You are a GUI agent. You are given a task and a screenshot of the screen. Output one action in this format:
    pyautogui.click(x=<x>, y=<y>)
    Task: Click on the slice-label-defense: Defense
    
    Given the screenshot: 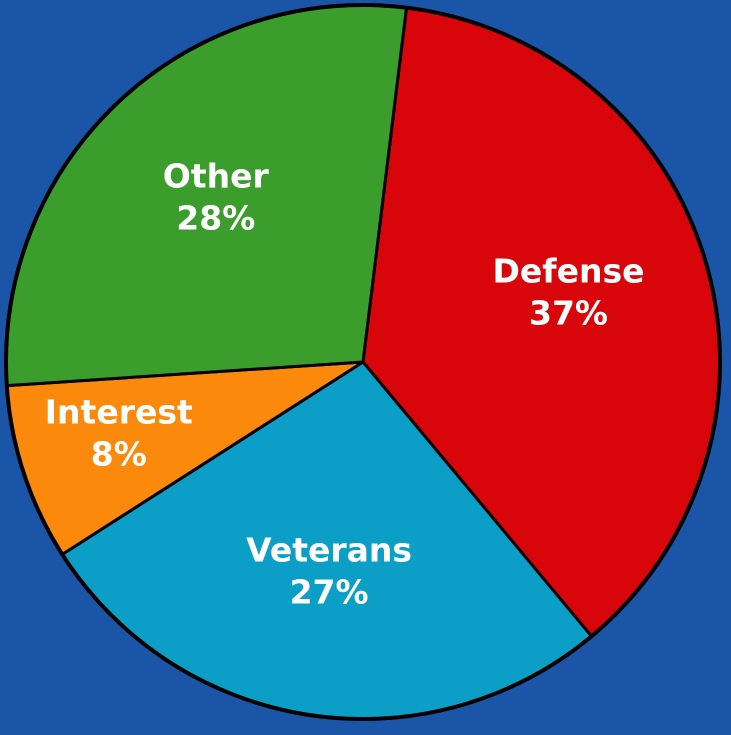 What is the action you would take?
    pyautogui.click(x=568, y=271)
    